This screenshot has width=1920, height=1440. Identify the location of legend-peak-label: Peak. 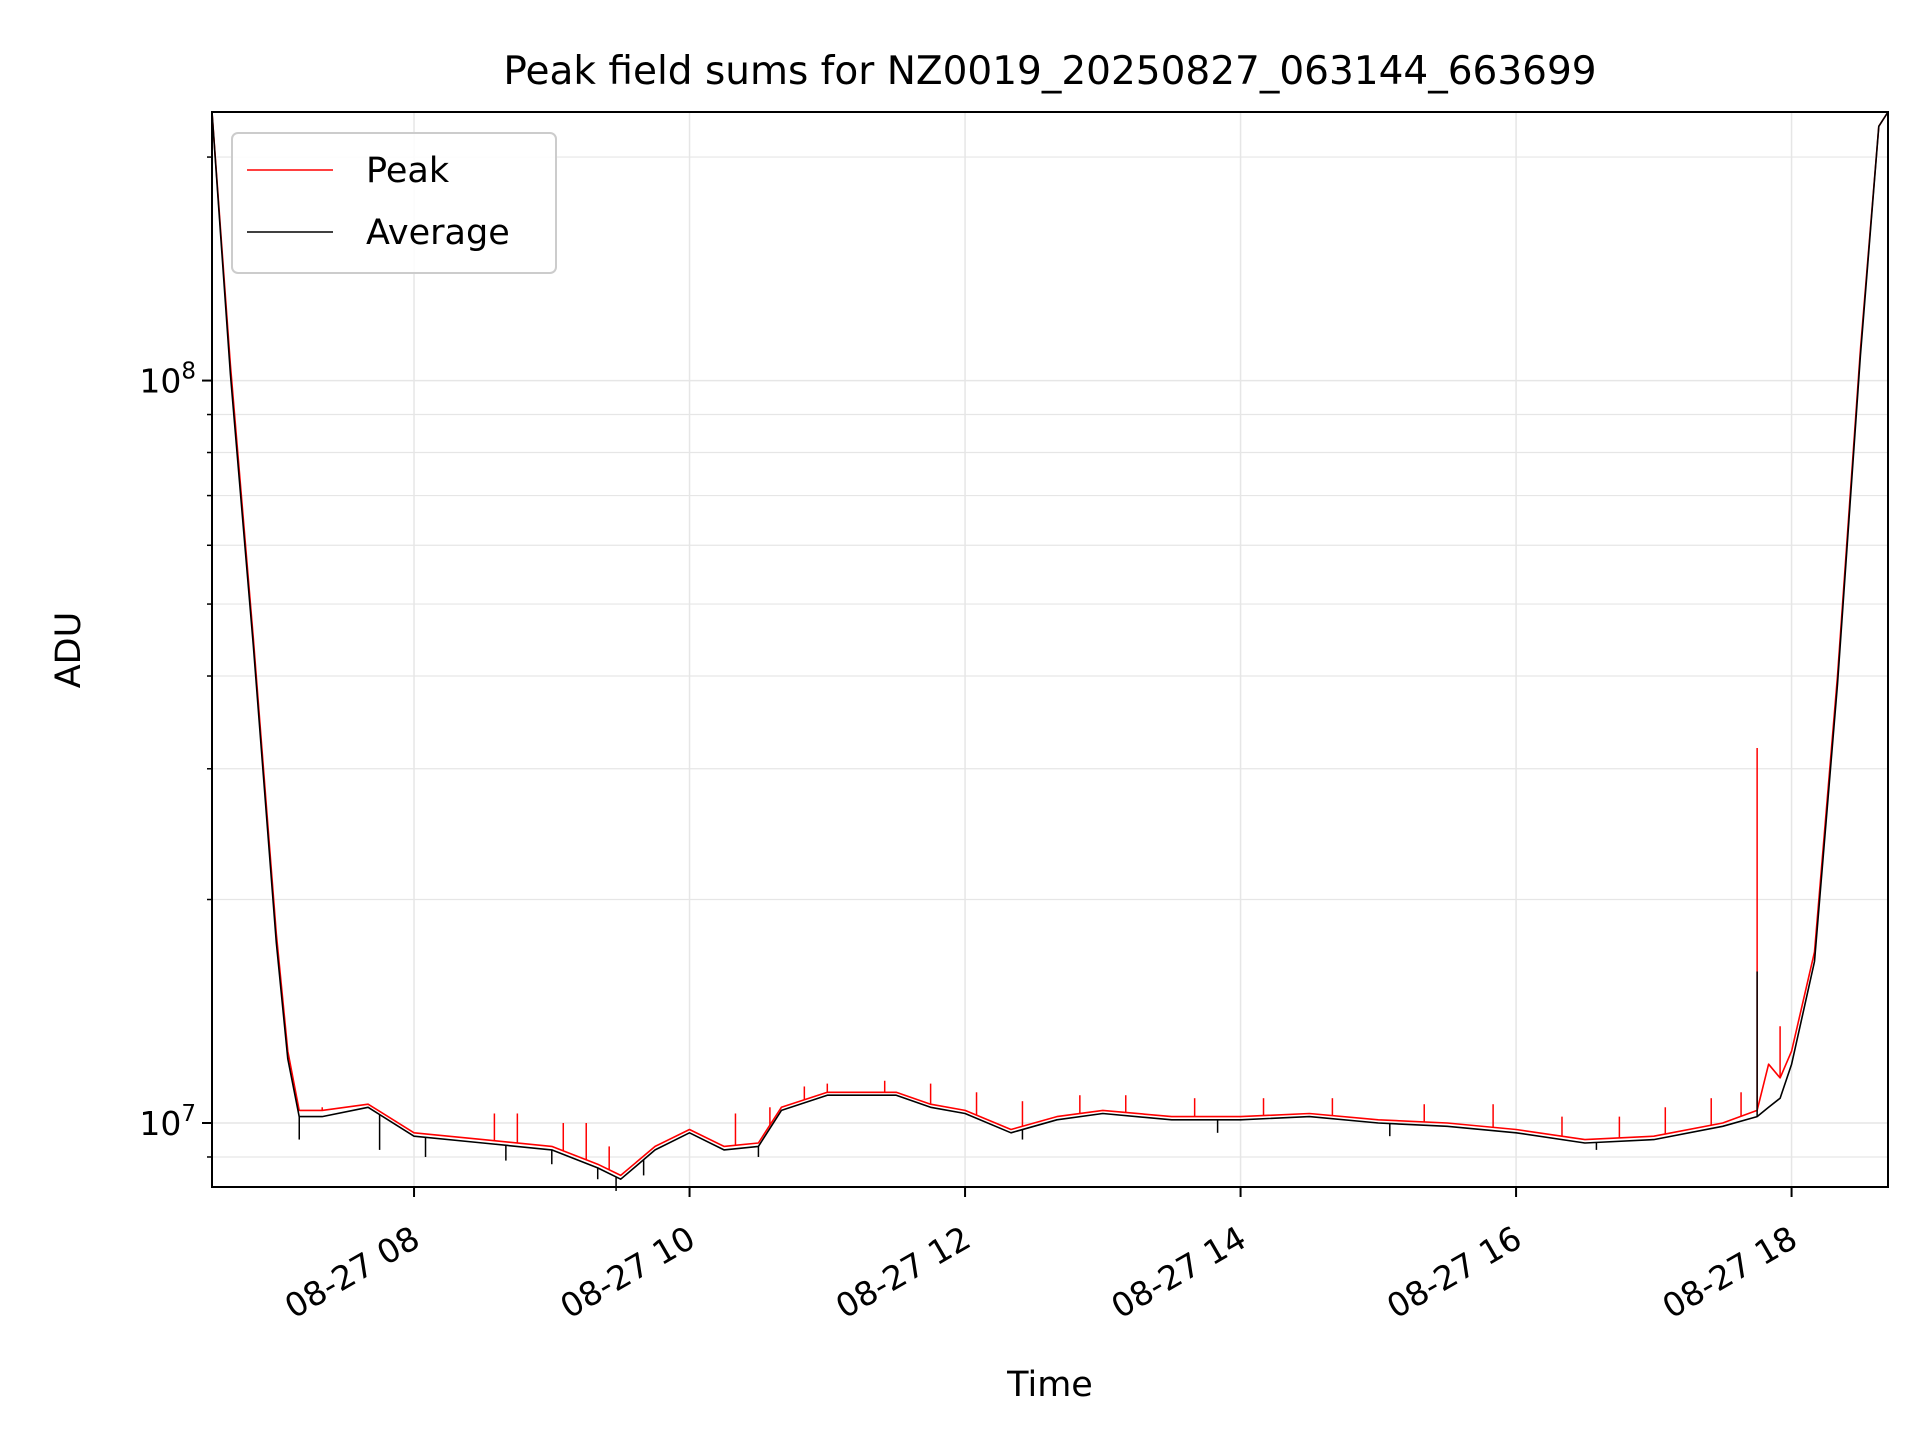
(408, 171).